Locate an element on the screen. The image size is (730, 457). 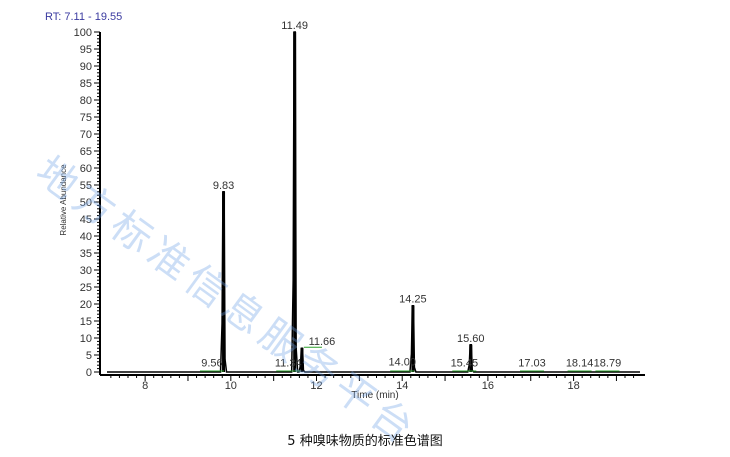
y-tick-label: 45 is located at coordinates (86, 220).